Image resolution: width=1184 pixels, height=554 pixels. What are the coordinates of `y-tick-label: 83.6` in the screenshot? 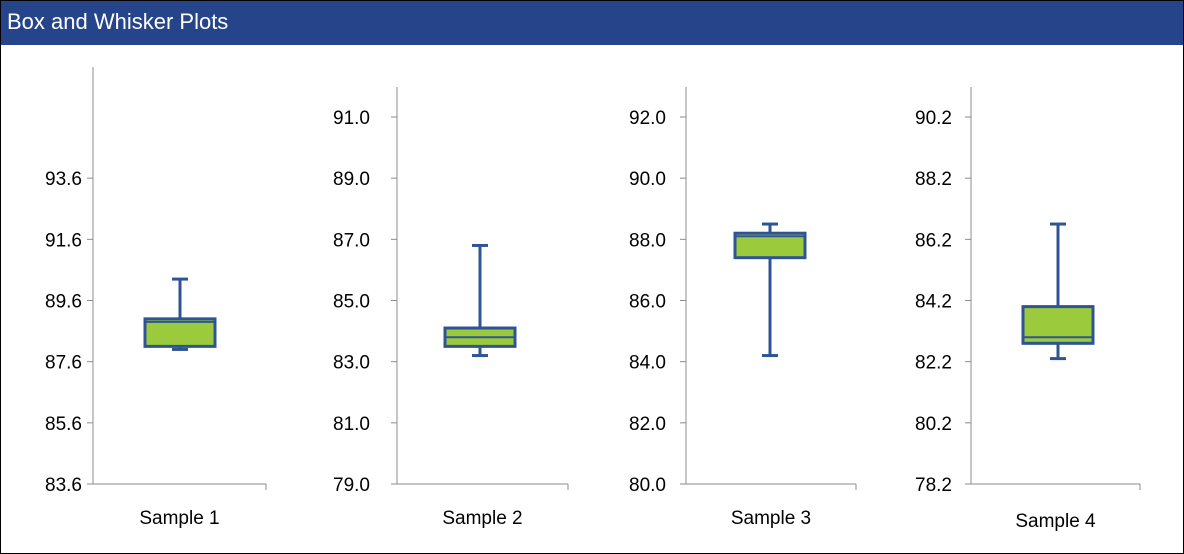 It's located at (63, 485).